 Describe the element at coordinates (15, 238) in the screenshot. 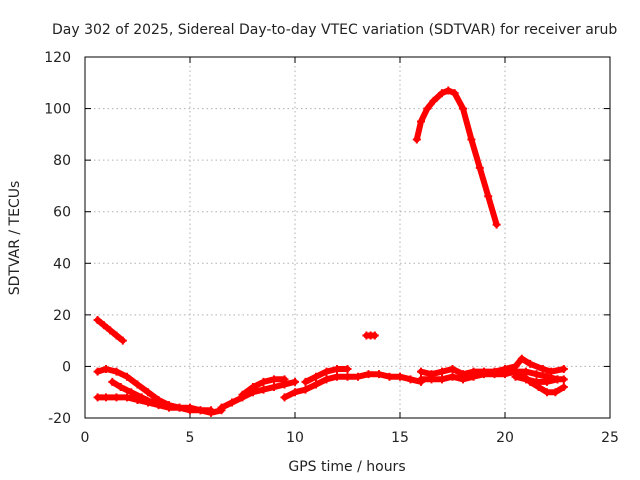

I see `y-axis-label: SDTVAR / TECUs` at that location.